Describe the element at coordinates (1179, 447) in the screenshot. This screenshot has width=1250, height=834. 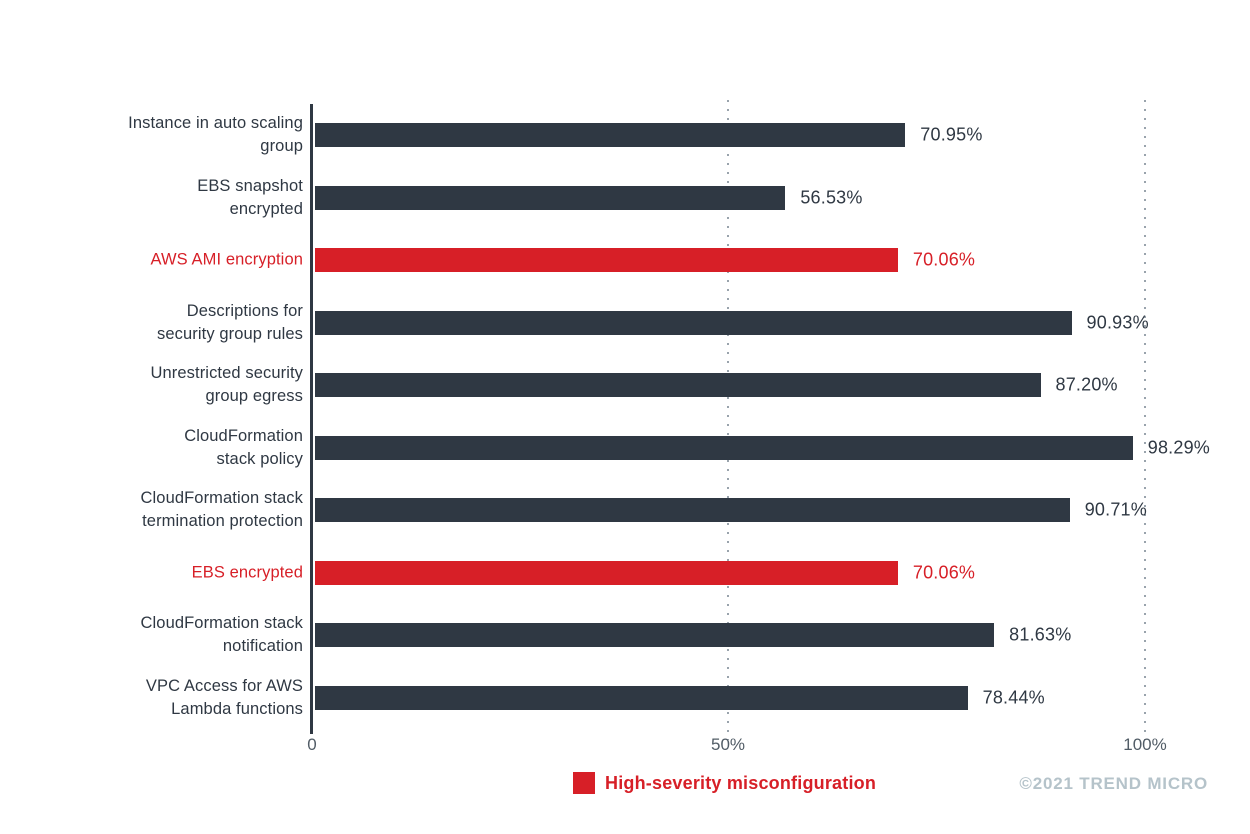
I see `value-label: 98.29%` at that location.